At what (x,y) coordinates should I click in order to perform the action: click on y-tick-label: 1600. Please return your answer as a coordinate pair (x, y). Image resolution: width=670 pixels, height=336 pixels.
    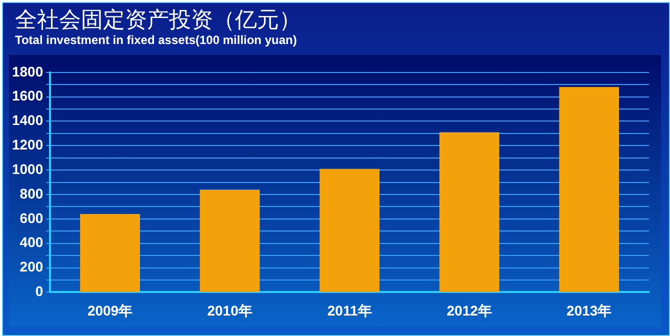
    Looking at the image, I should click on (28, 96).